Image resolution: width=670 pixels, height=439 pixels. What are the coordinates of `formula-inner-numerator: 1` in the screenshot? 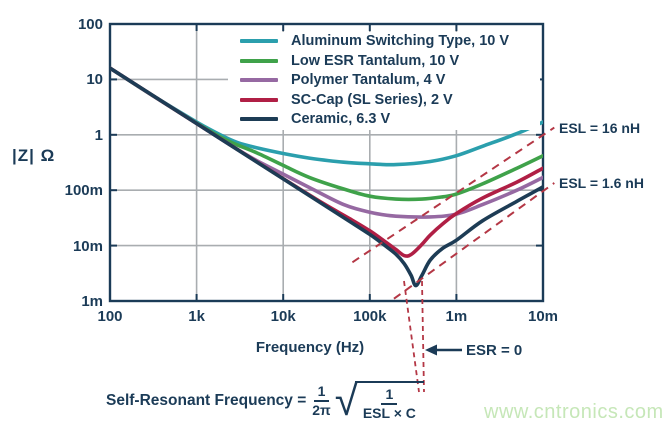 It's located at (389, 395).